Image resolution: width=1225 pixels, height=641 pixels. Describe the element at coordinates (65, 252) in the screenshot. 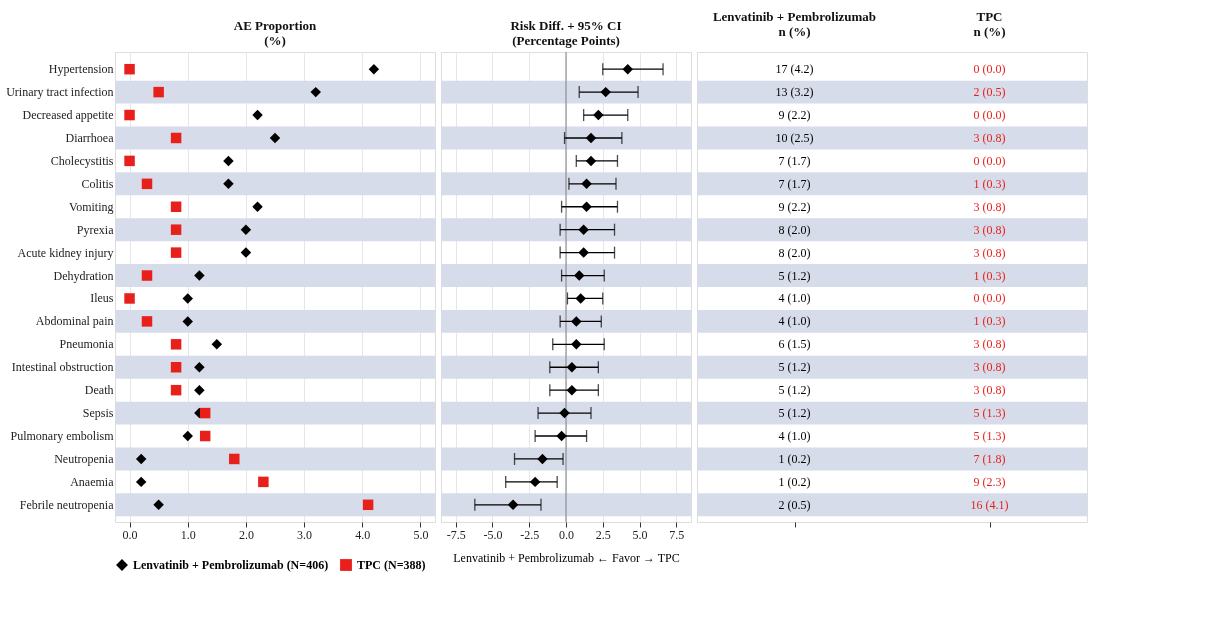

I see `y-tick-label: Acute kidney injury` at that location.